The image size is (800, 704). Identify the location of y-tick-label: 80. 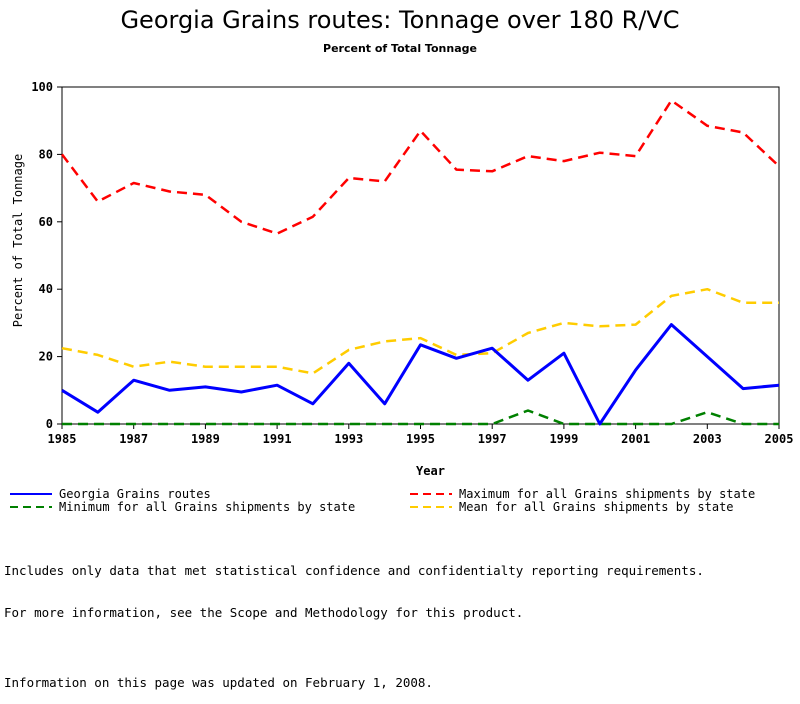
(46, 154).